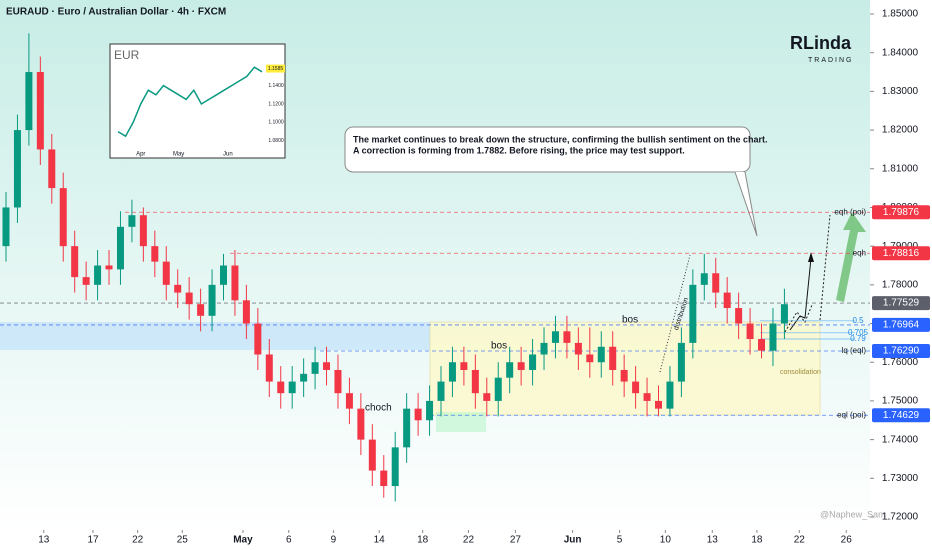  I want to click on inset-y-label: 1.1400, so click(276, 86).